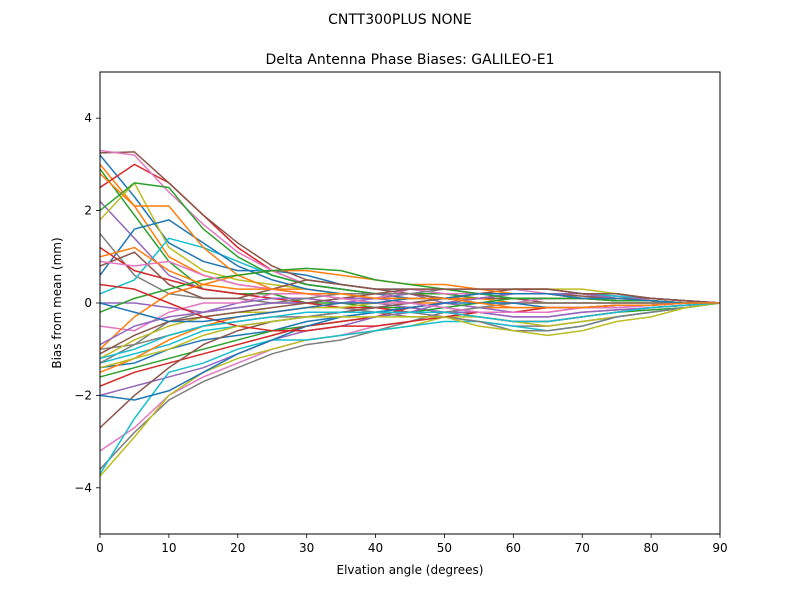 The image size is (800, 600). Describe the element at coordinates (444, 548) in the screenshot. I see `x-tick-label: 50` at that location.